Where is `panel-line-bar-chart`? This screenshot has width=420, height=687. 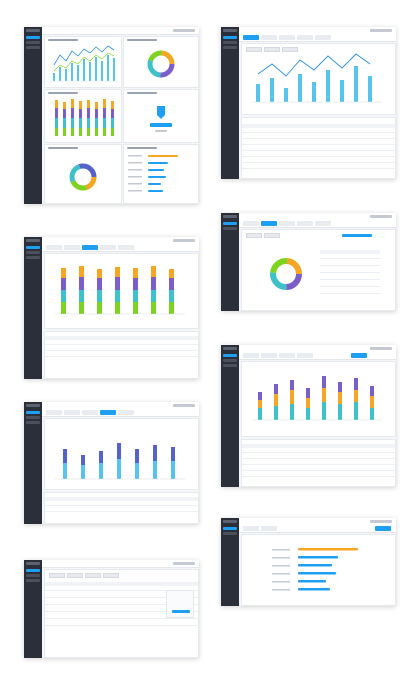 panel-line-bar-chart is located at coordinates (318, 79).